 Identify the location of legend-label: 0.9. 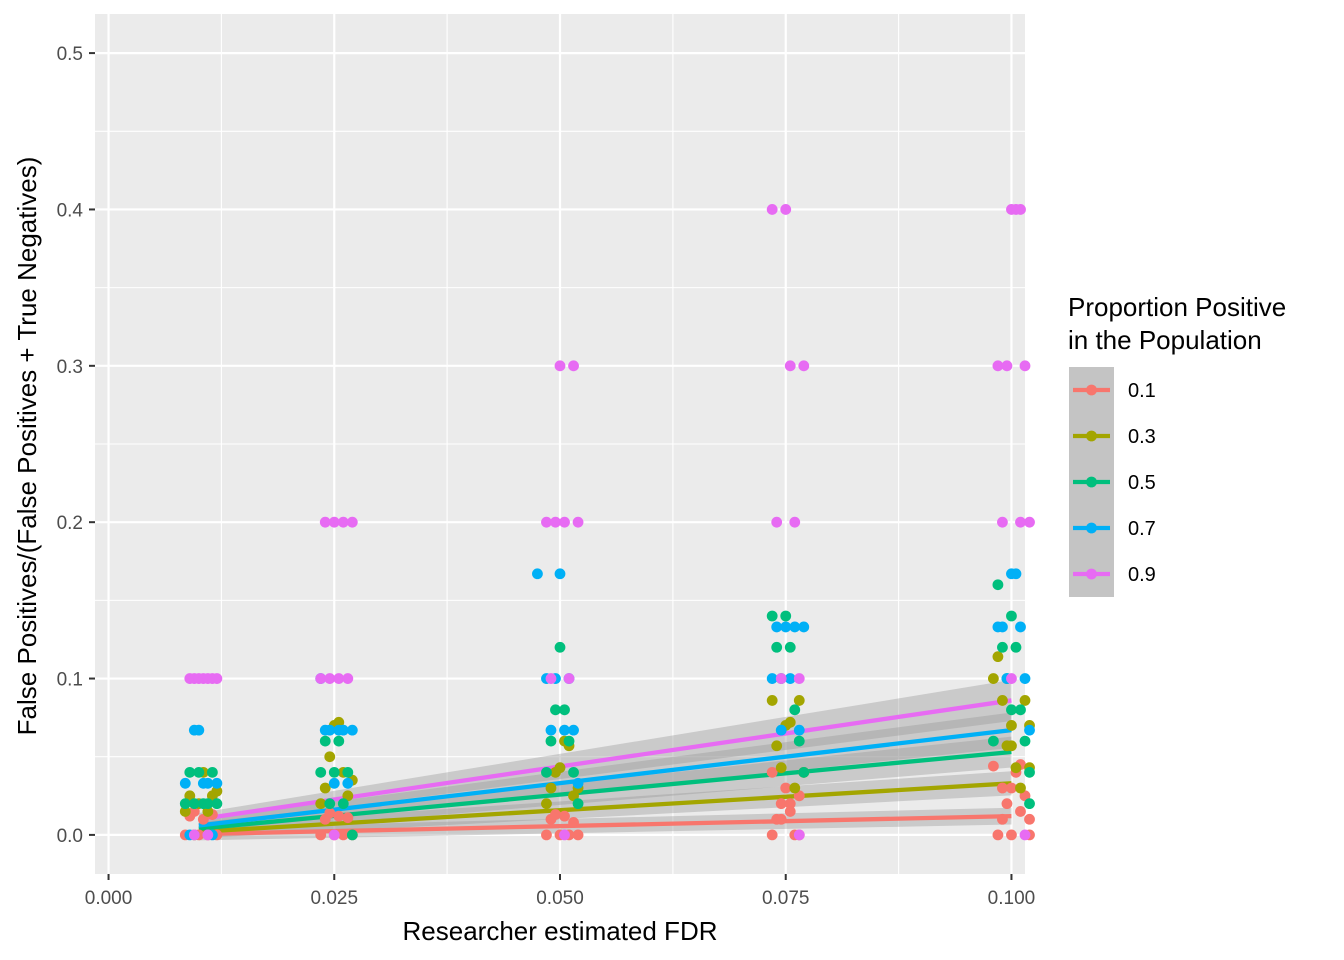
(1142, 575).